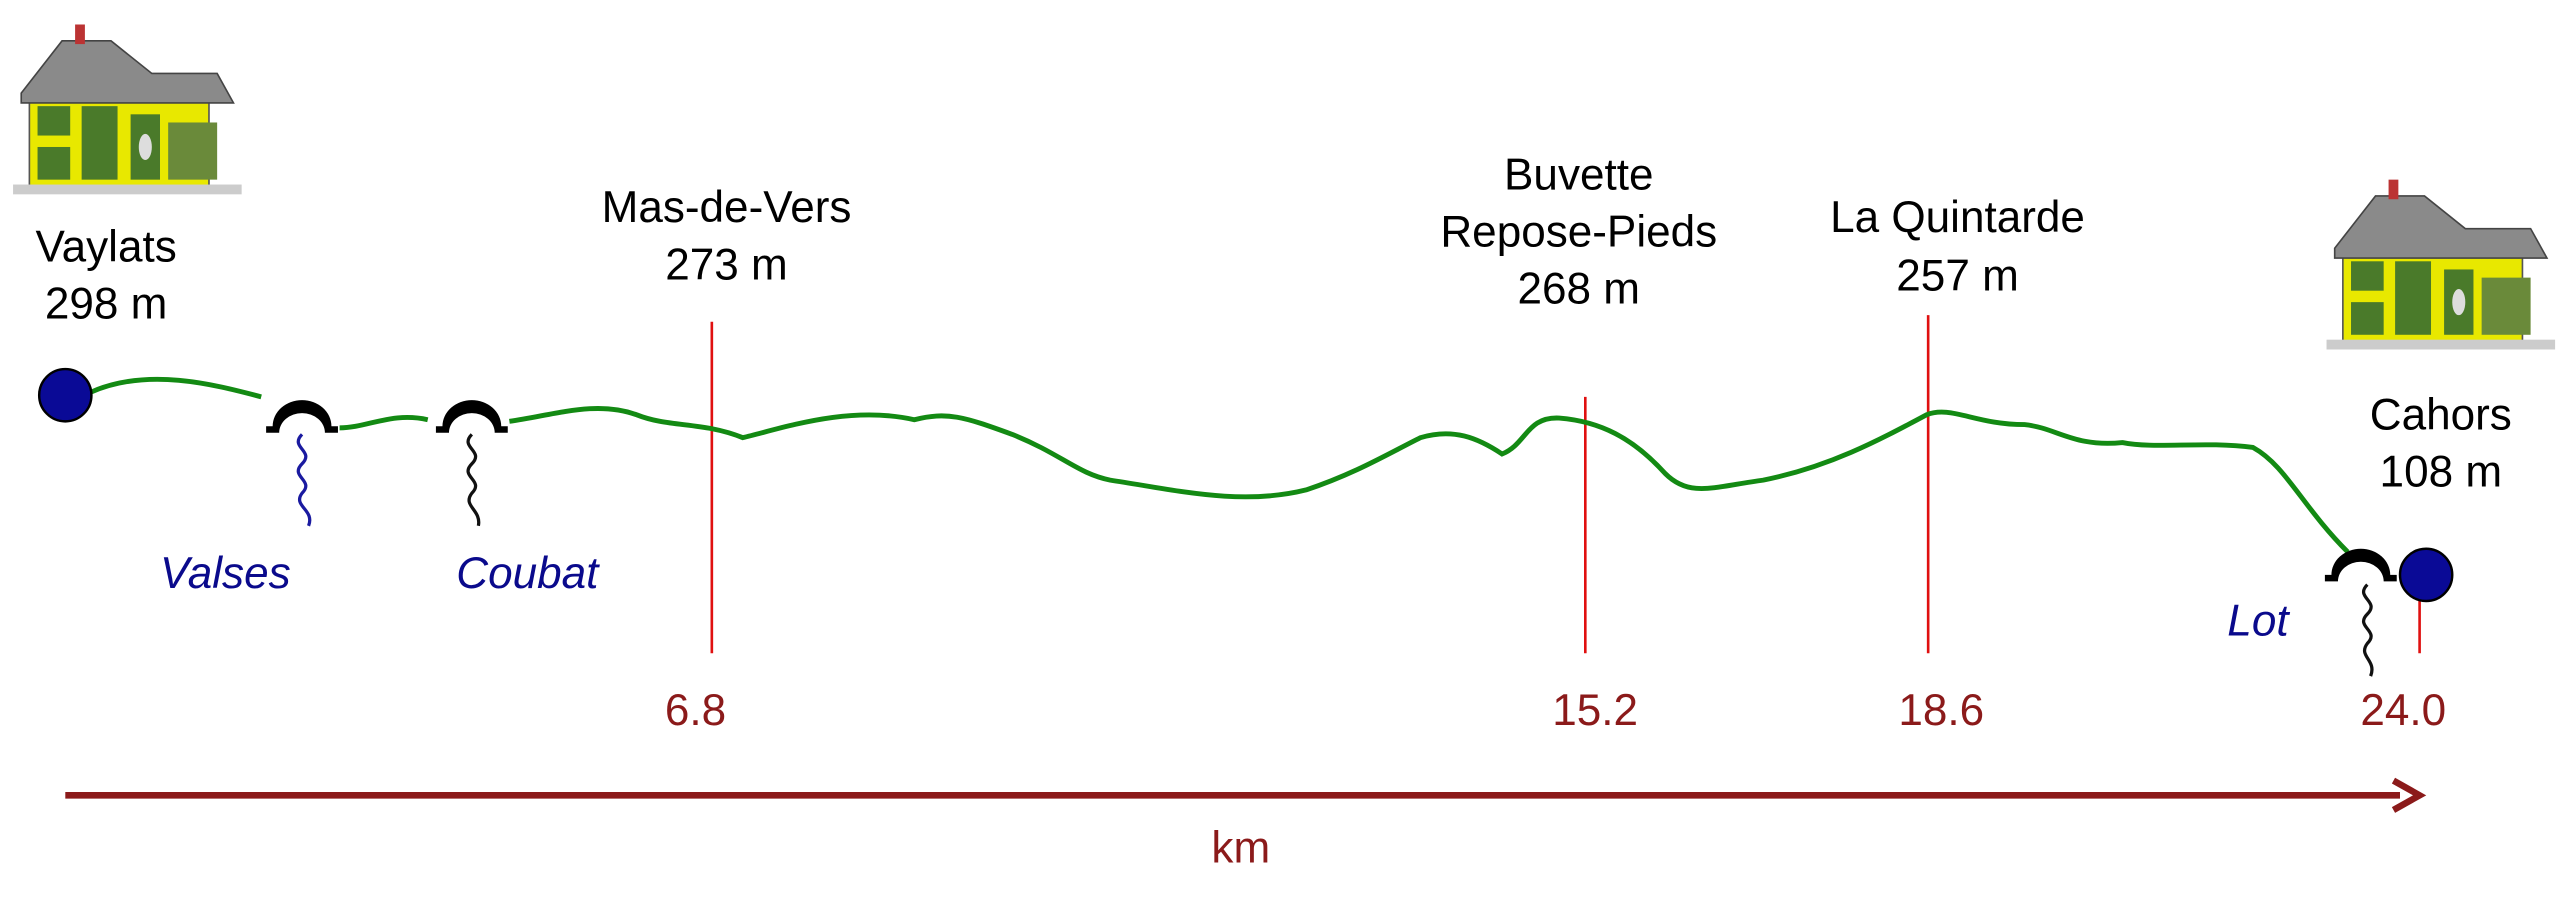  I want to click on stream-name: Coubat, so click(528, 573).